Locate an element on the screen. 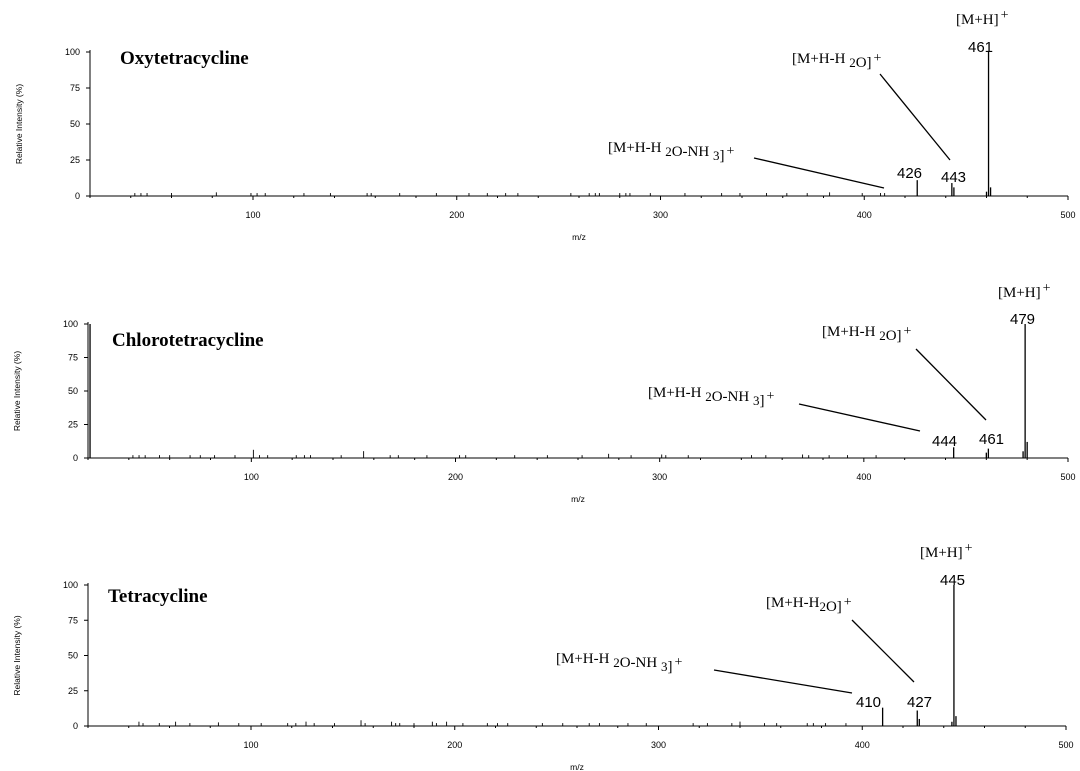 The height and width of the screenshot is (771, 1080). compound-title: Oxytetracycline is located at coordinates (184, 58).